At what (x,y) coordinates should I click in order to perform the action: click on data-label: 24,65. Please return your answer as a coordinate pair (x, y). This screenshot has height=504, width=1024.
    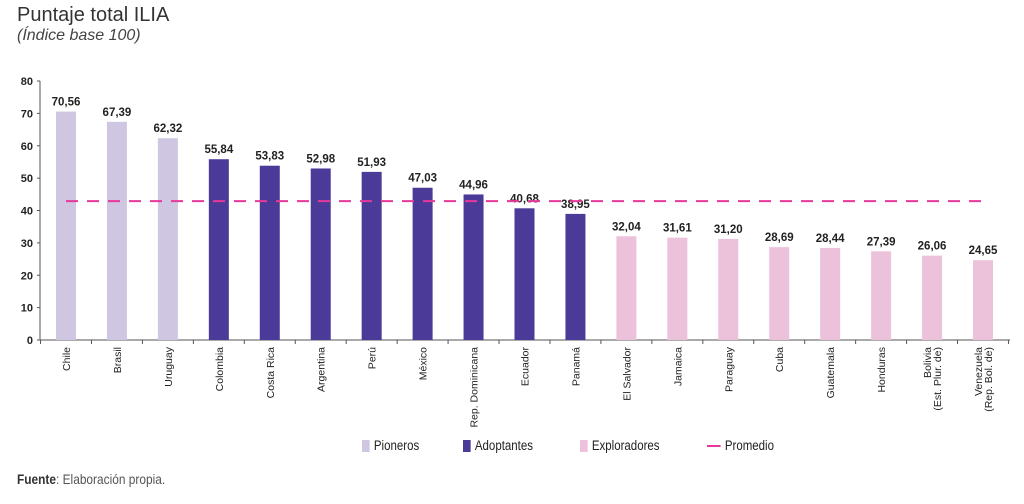
    Looking at the image, I should click on (983, 251).